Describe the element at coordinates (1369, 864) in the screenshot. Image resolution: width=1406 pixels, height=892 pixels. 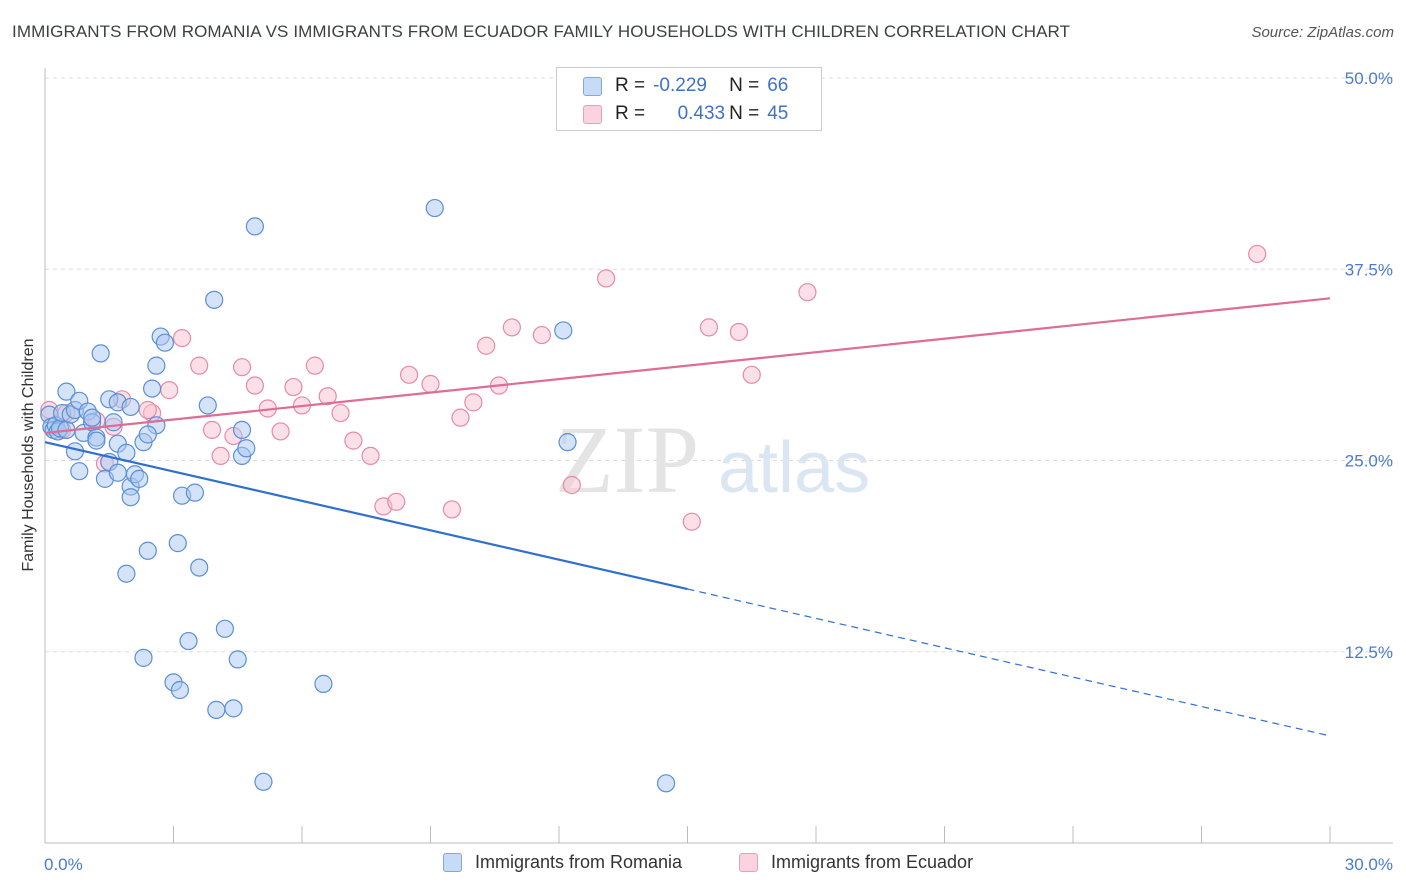
I see `x-tick-label: 30.0%` at that location.